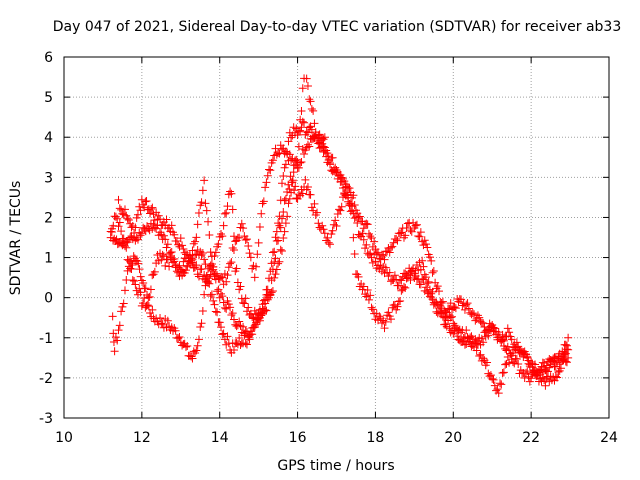 The height and width of the screenshot is (480, 640). What do you see at coordinates (48, 138) in the screenshot?
I see `y-tick-label: 4` at bounding box center [48, 138].